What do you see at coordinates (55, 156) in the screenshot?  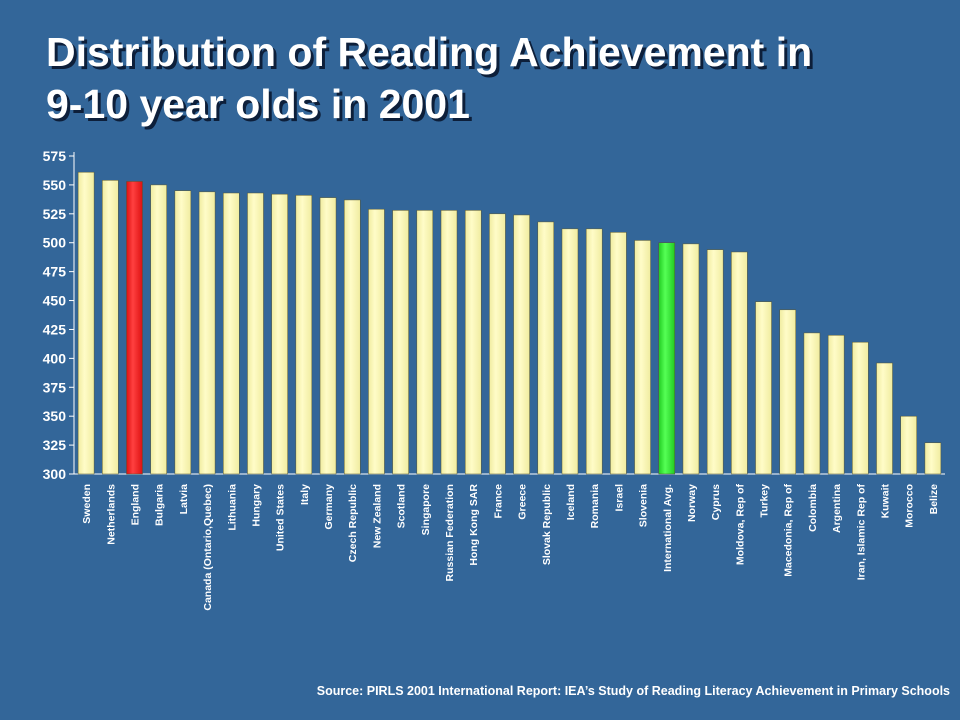 I see `y-tick-label: 575` at bounding box center [55, 156].